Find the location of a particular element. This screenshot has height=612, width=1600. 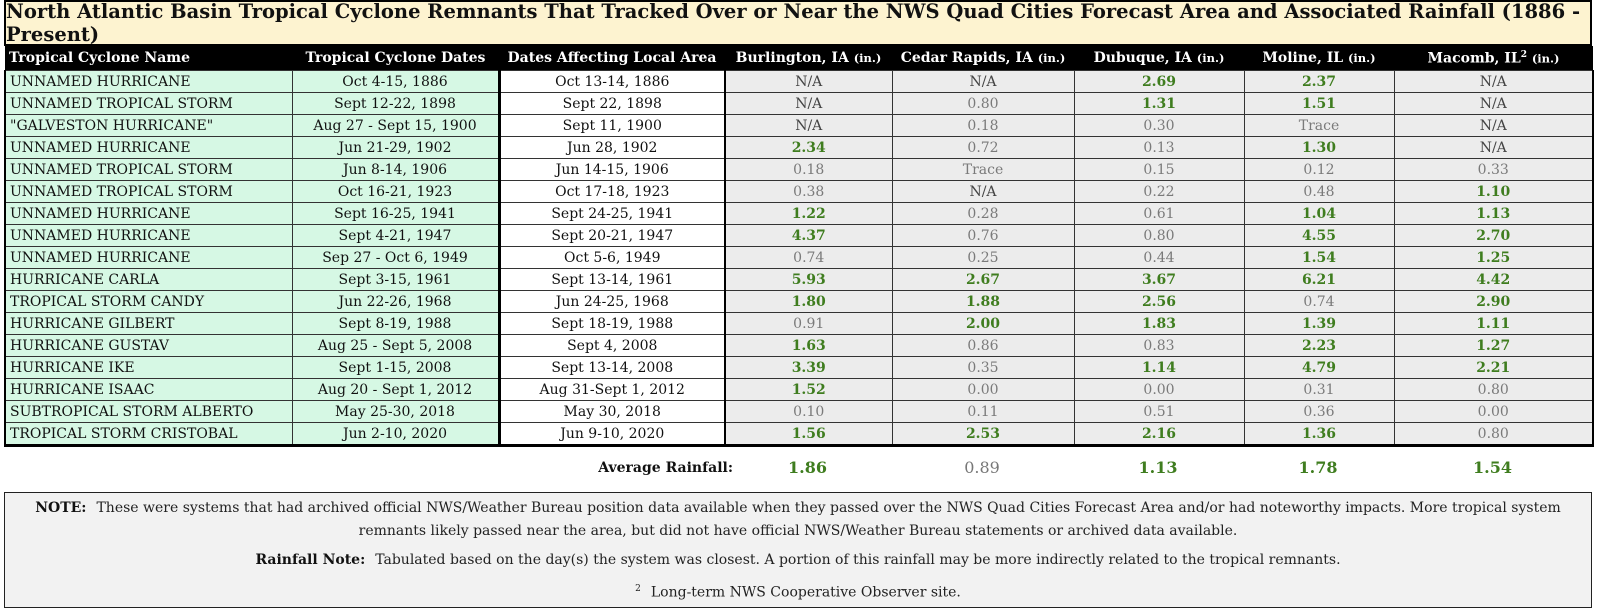

rainfall-burlington-cell: 1.22 is located at coordinates (808, 213).